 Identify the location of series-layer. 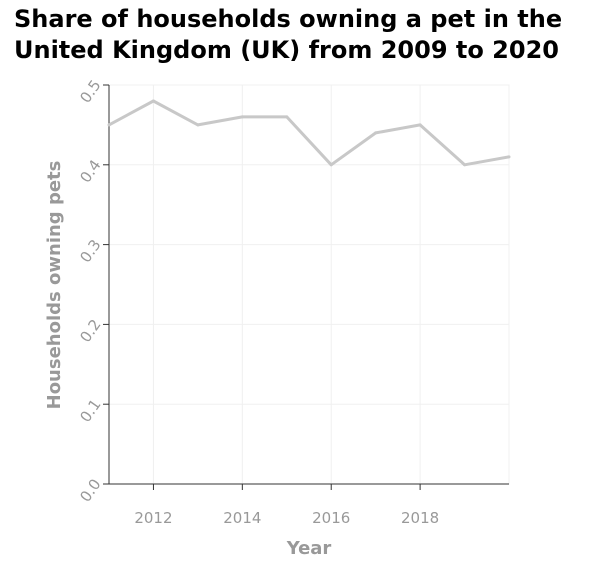
(309, 133).